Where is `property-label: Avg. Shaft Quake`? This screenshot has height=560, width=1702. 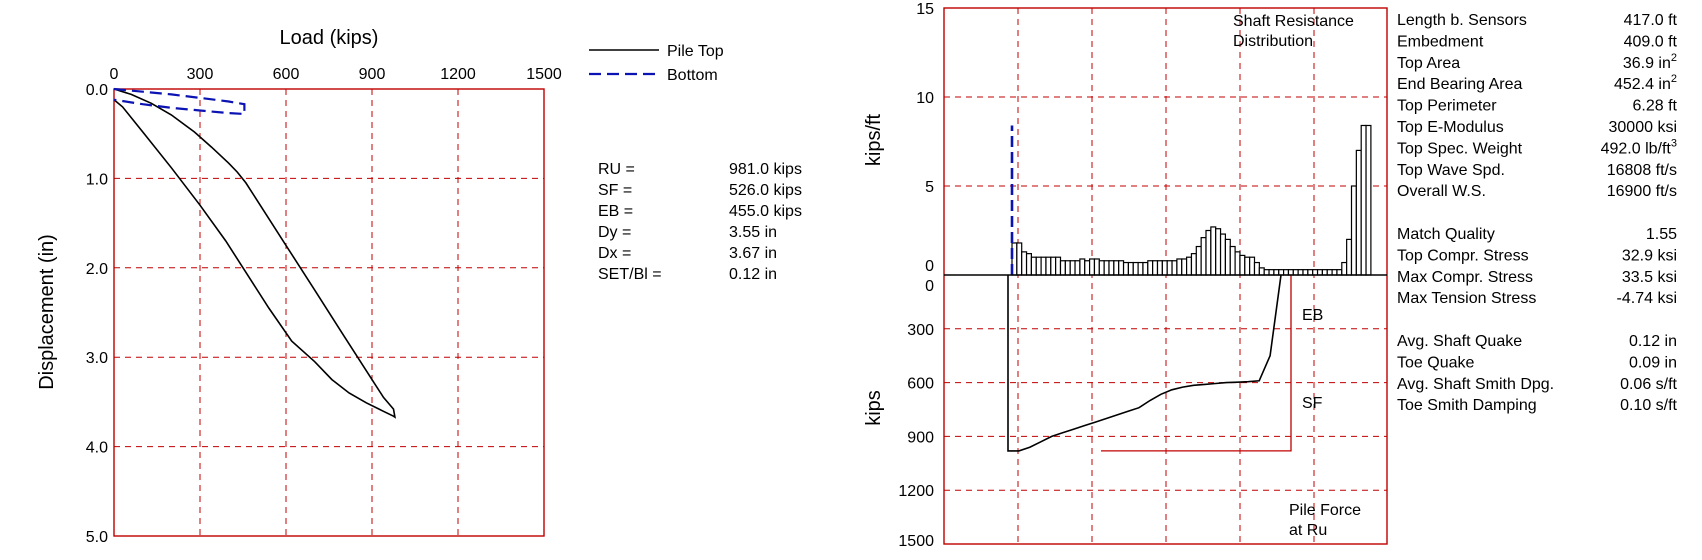
property-label: Avg. Shaft Quake is located at coordinates (1459, 341).